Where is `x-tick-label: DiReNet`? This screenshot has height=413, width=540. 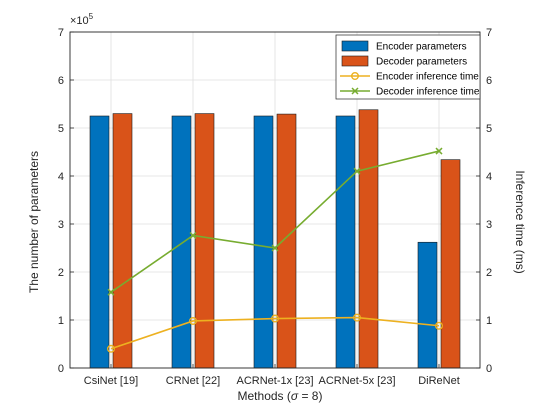
x-tick-label: DiReNet is located at coordinates (439, 381).